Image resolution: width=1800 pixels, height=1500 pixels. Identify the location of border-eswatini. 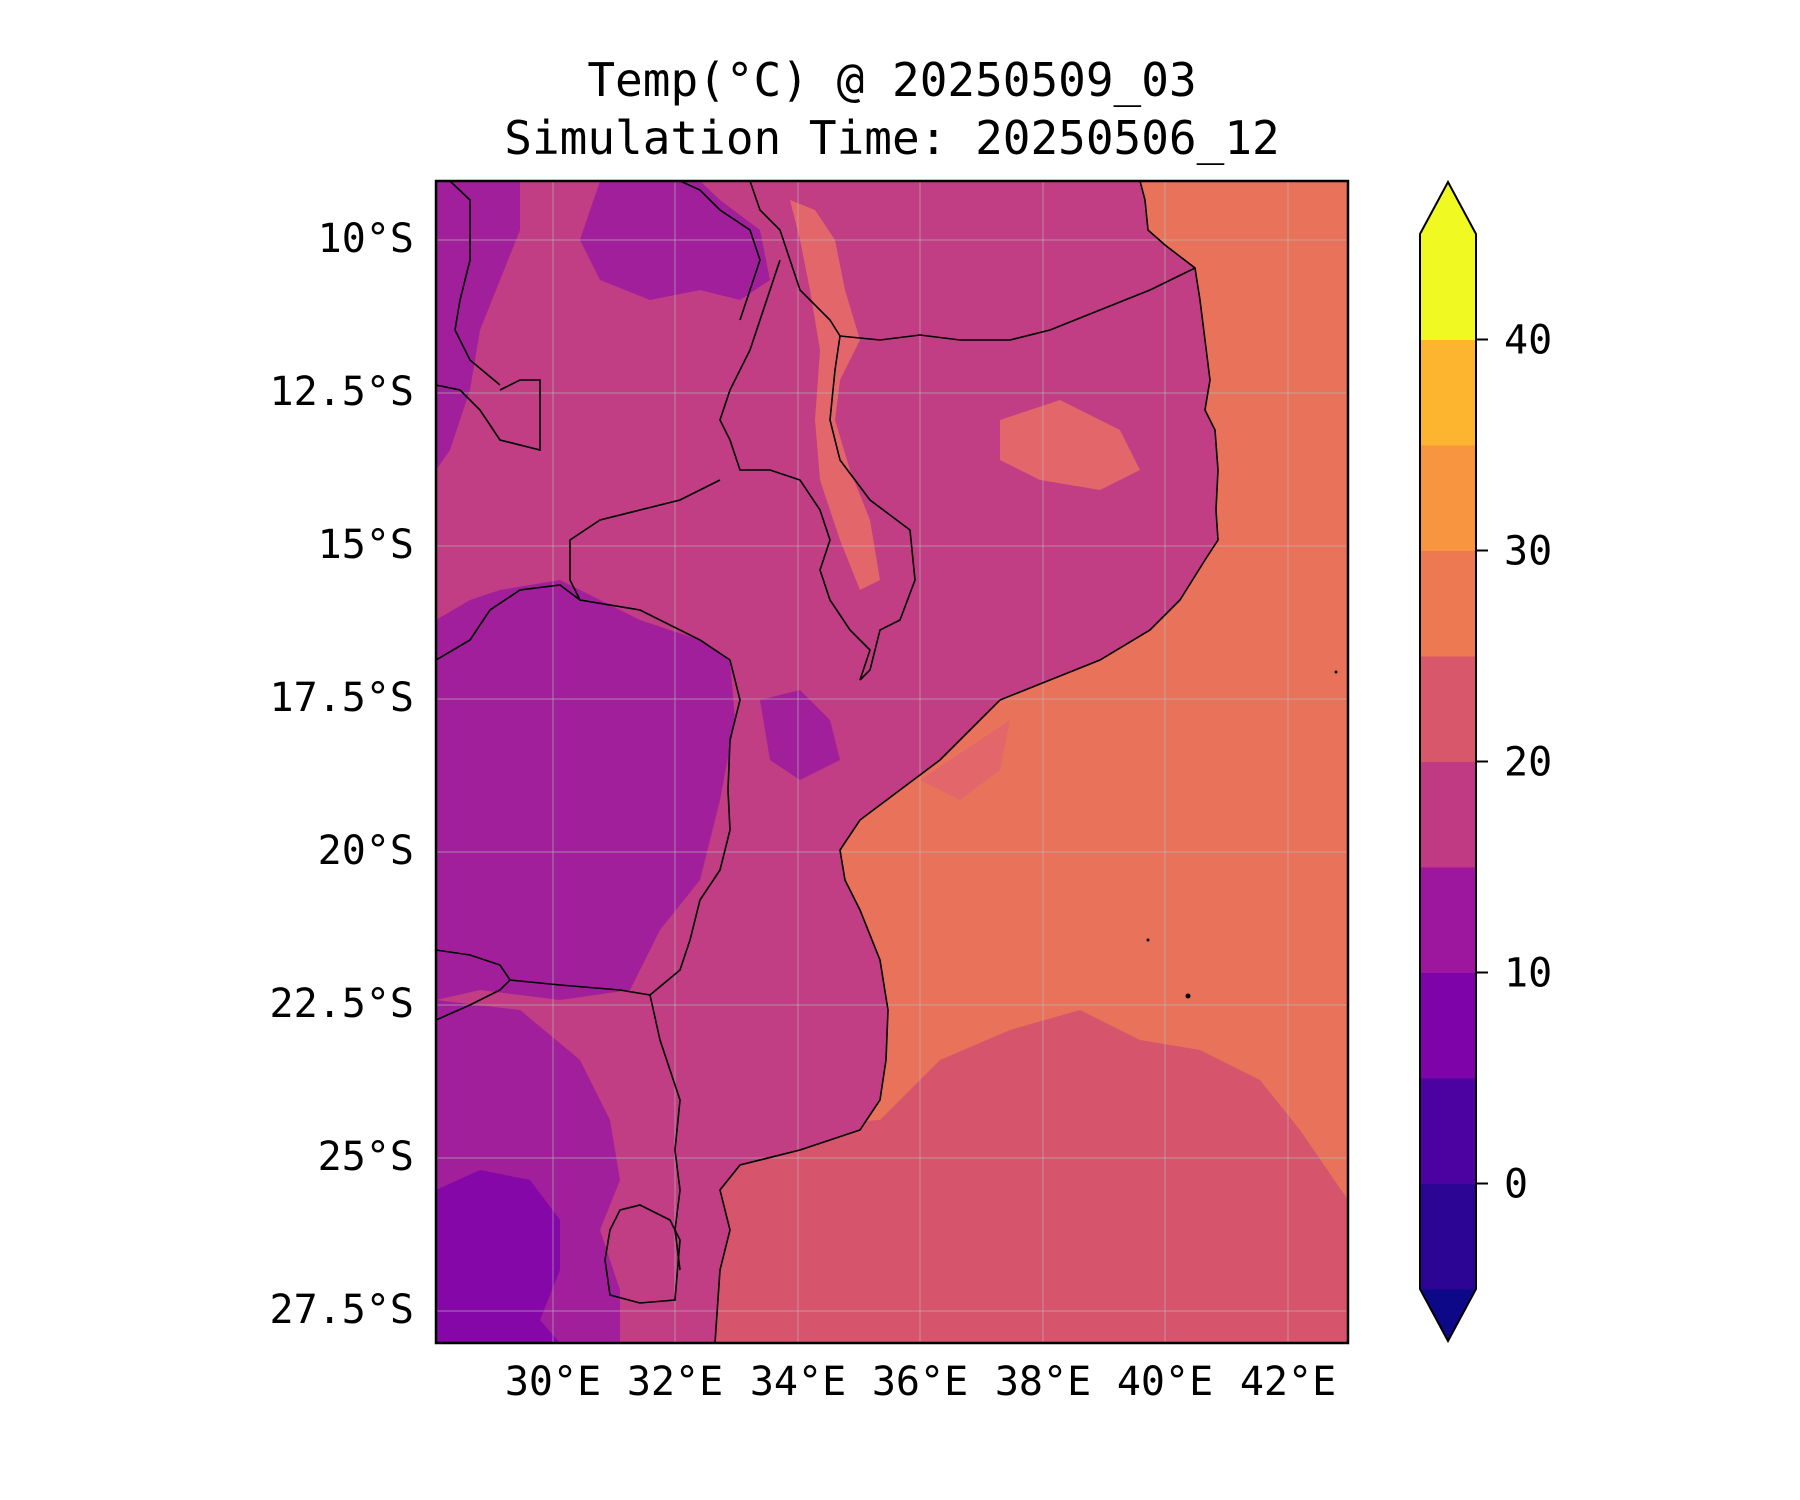
(642, 1254).